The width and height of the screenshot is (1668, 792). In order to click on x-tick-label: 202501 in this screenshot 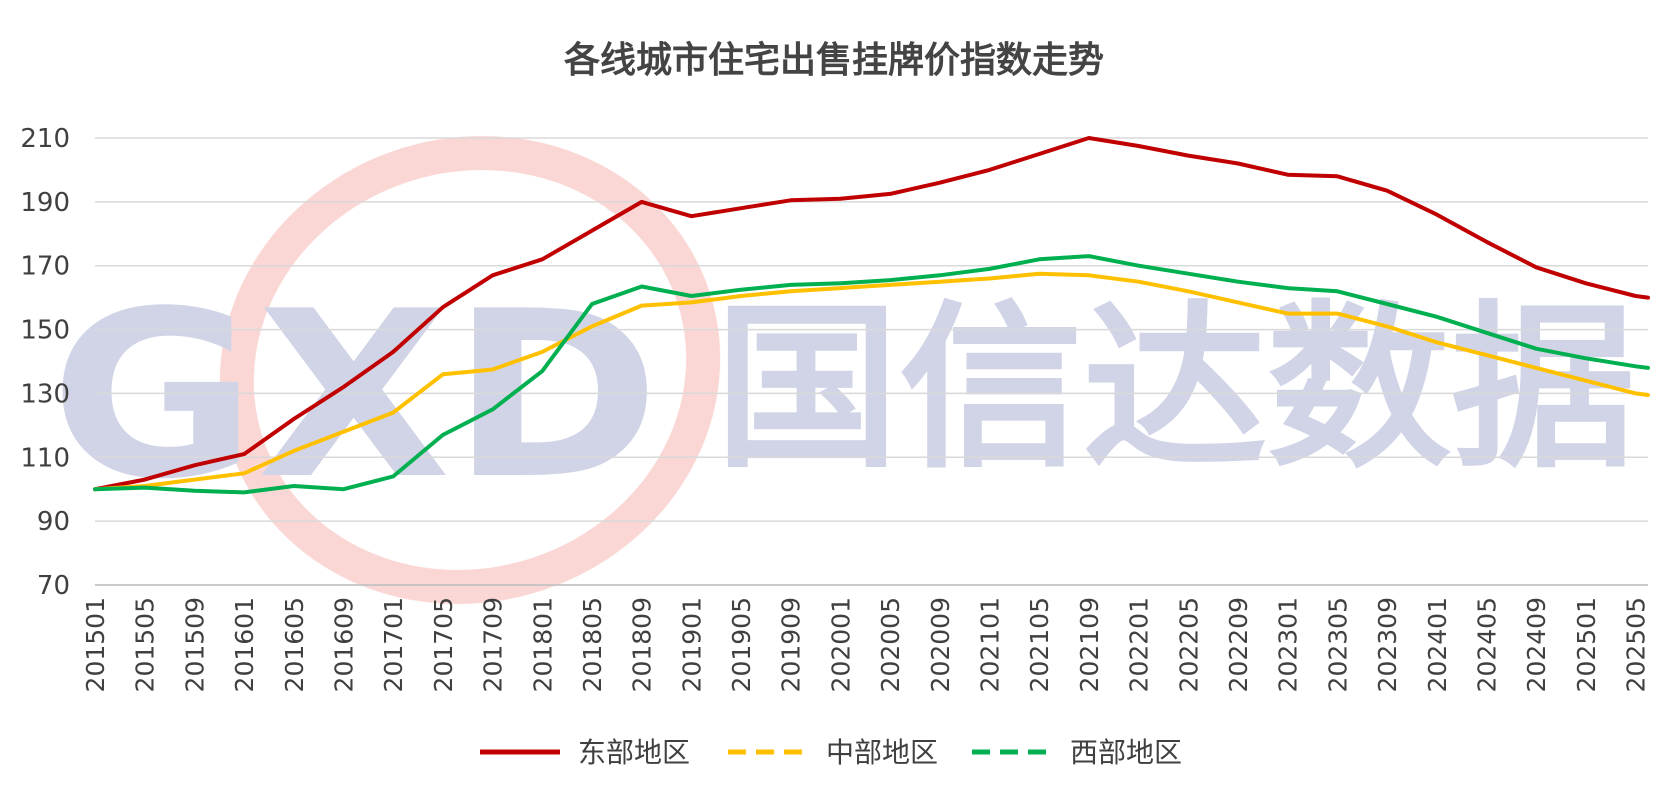, I will do `click(1586, 644)`.